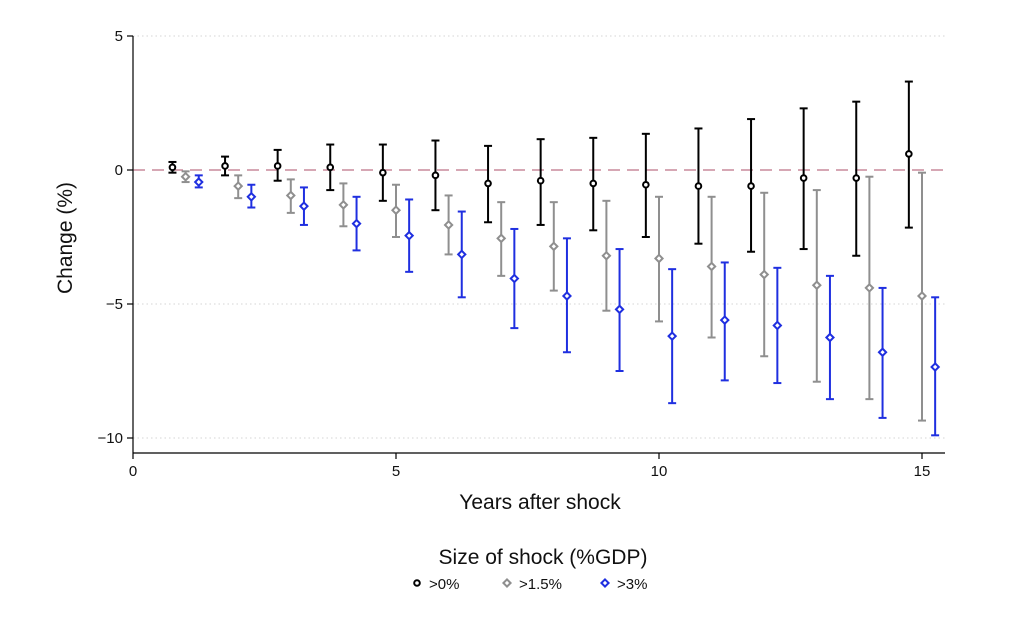 Image resolution: width=1024 pixels, height=636 pixels. Describe the element at coordinates (659, 471) in the screenshot. I see `x-tick-label: 10` at that location.